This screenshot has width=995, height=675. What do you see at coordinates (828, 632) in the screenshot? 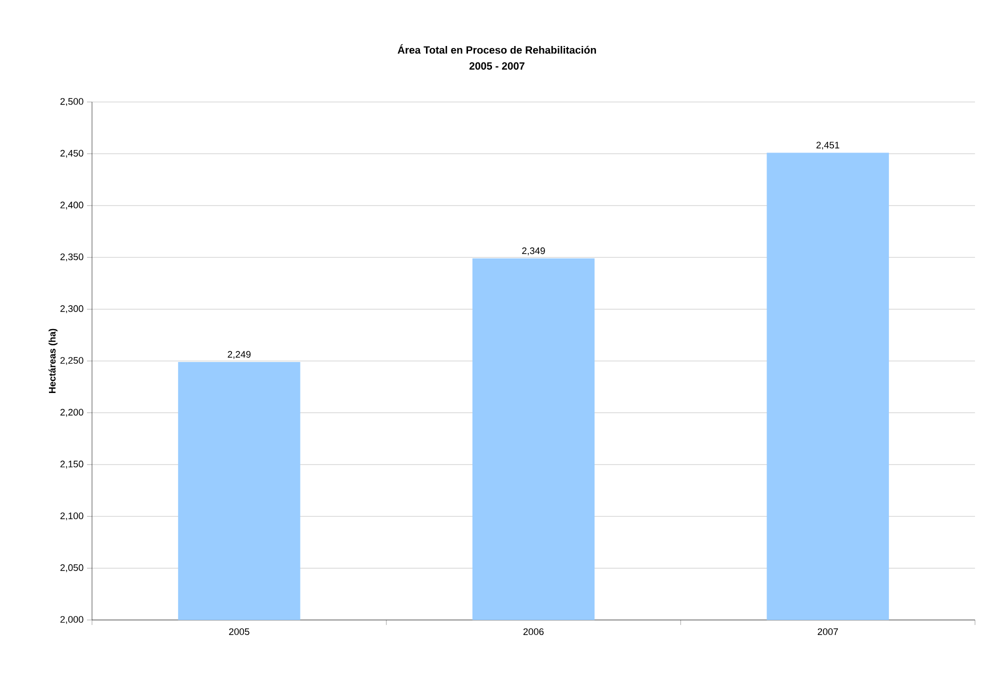
I see `x-tick-label: 2007` at bounding box center [828, 632].